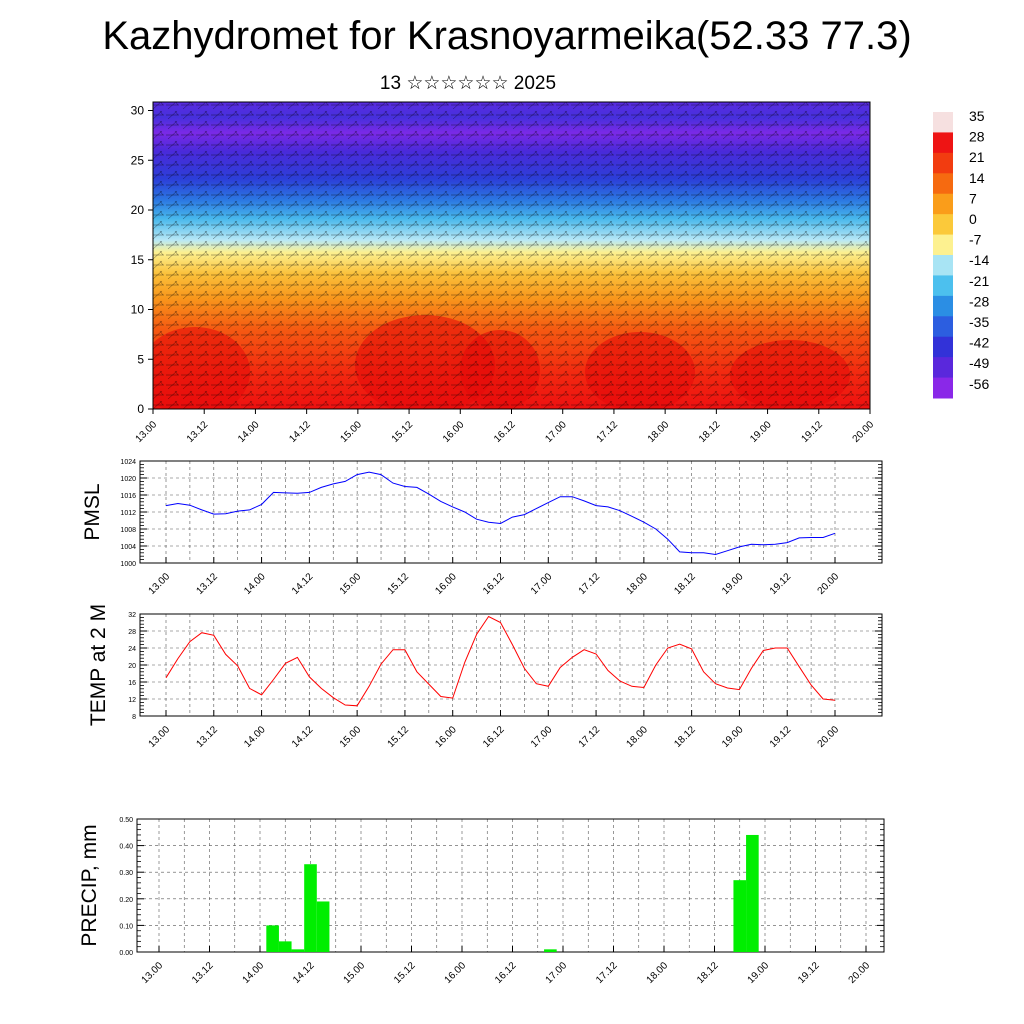  What do you see at coordinates (98, 665) in the screenshot?
I see `y-axis-title: TEMP at 2 M` at bounding box center [98, 665].